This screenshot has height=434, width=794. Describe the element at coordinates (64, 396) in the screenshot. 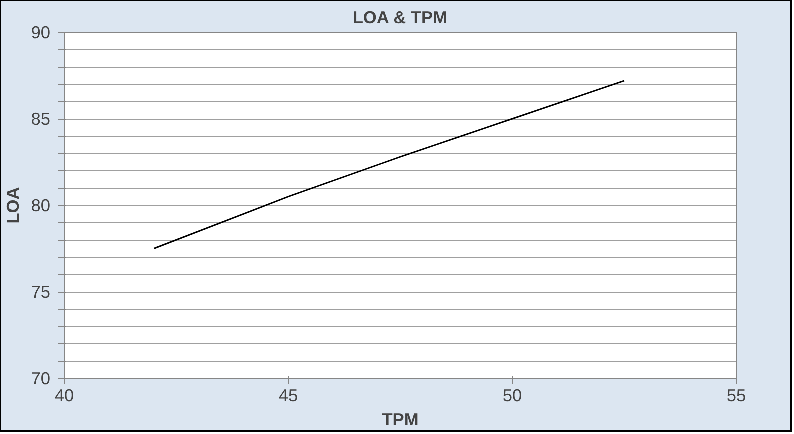

I see `x-tick-label: 40` at that location.